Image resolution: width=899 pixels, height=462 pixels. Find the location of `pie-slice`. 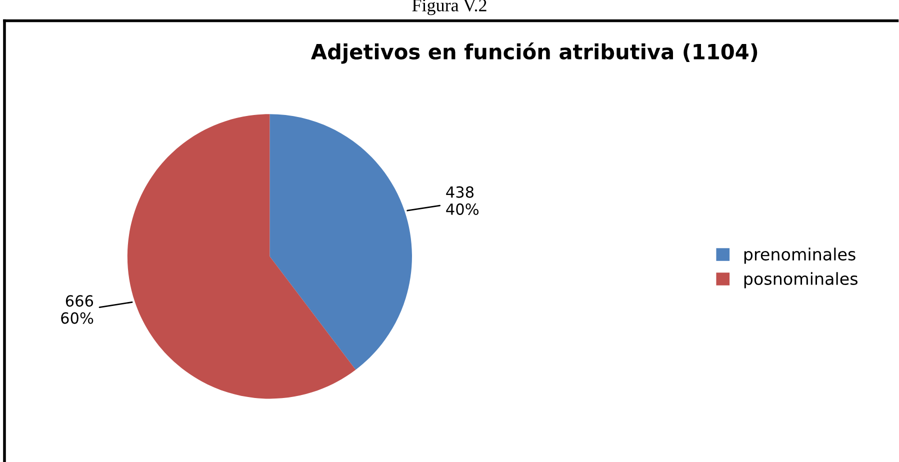

pie-slice is located at coordinates (341, 242).